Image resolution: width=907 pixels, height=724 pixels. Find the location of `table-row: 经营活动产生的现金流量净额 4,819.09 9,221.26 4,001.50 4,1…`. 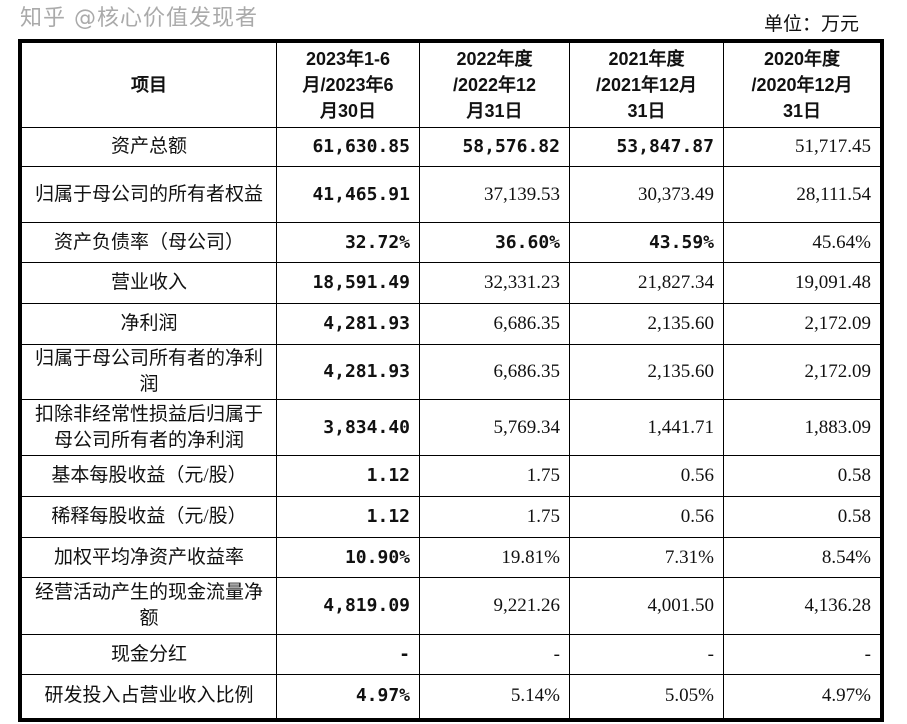

table-row: 经营活动产生的现金流量净额 4,819.09 9,221.26 4,001.50 4,1… is located at coordinates (451, 606).